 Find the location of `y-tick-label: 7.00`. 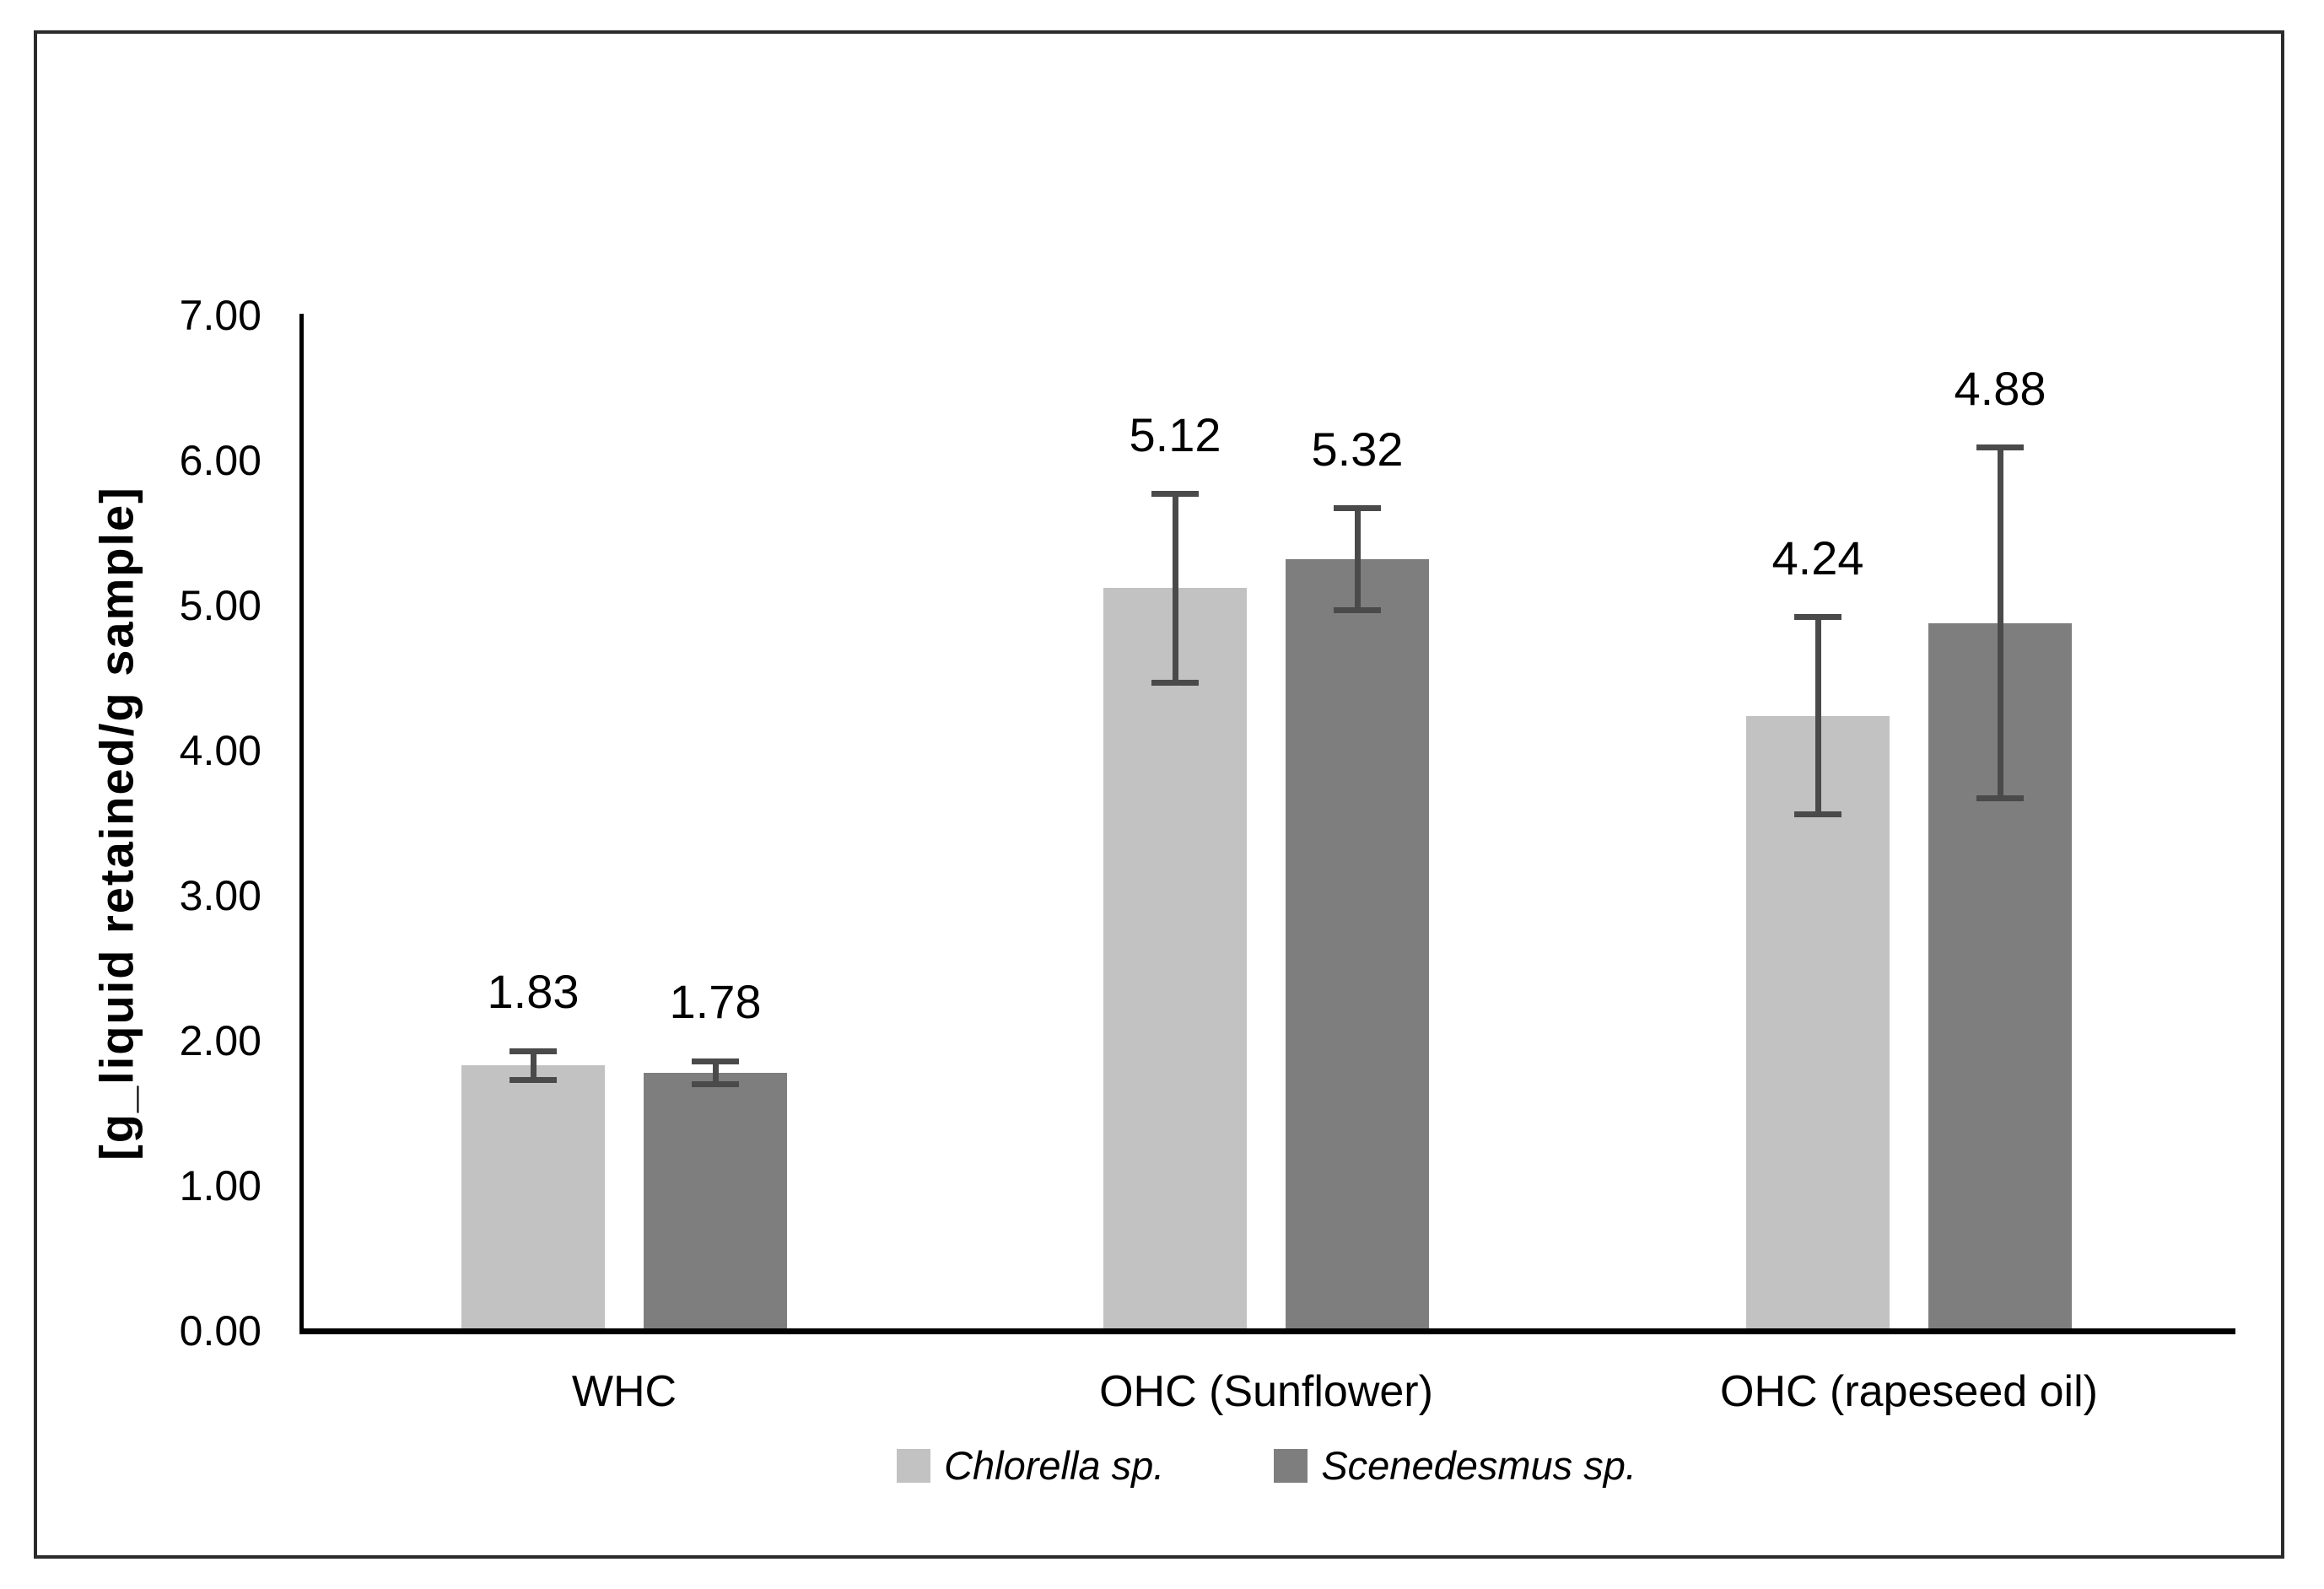

y-tick-label: 7.00 is located at coordinates (221, 315).